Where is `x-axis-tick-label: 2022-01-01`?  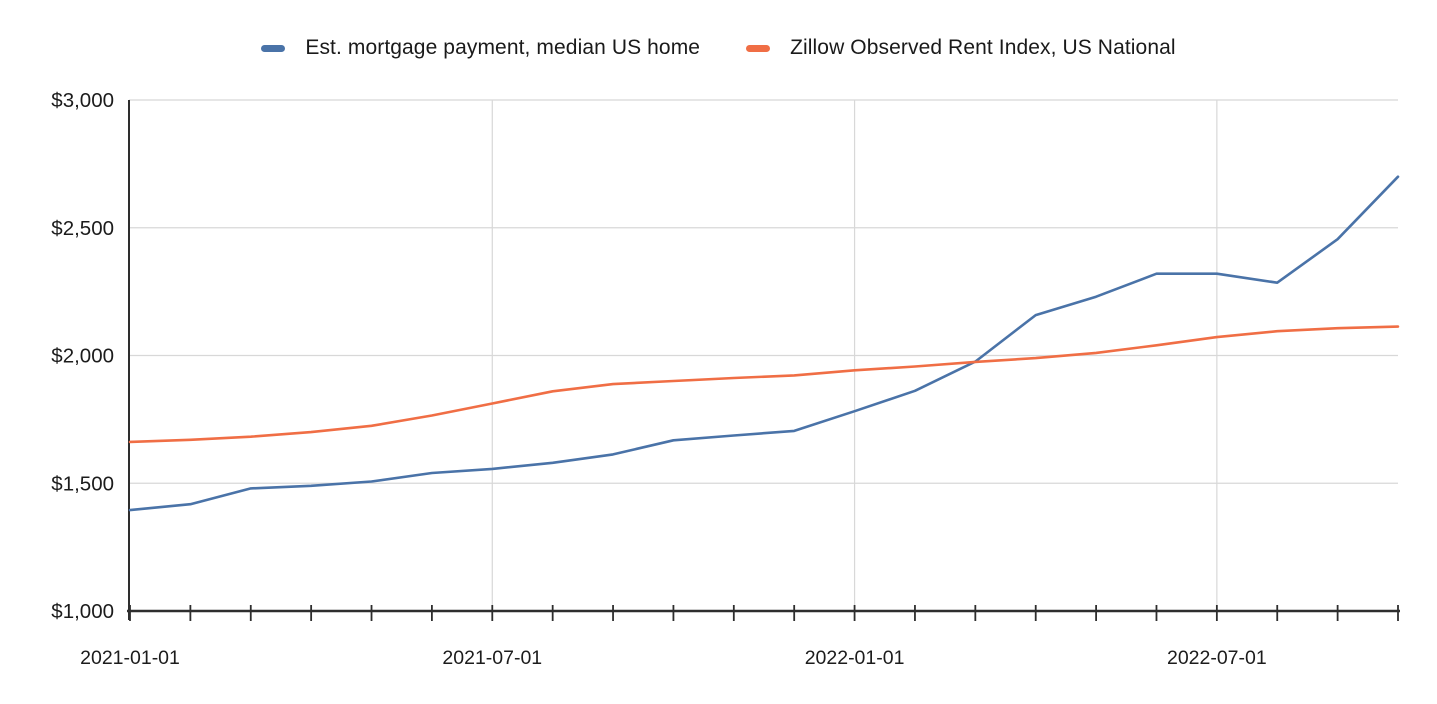 x-axis-tick-label: 2022-01-01 is located at coordinates (855, 658).